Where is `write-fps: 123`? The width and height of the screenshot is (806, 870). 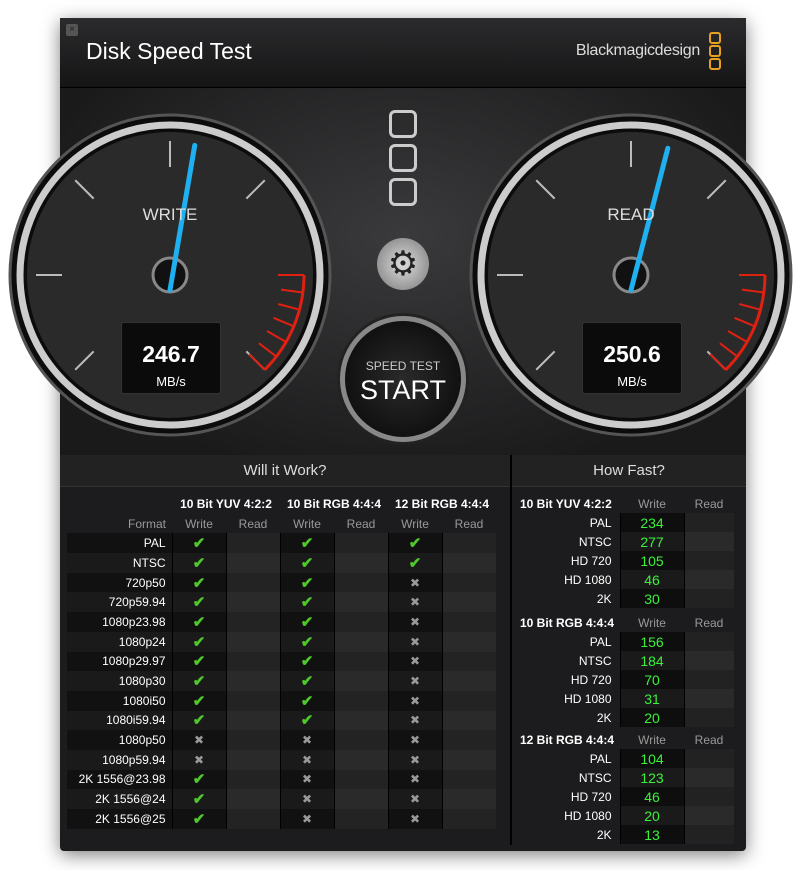
write-fps: 123 is located at coordinates (651, 777).